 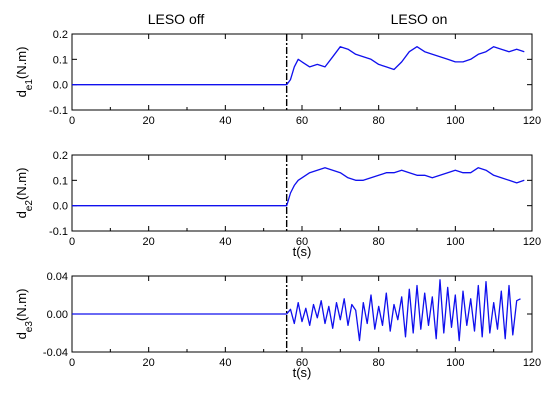 I want to click on phase-label-off: LESO off, so click(x=176, y=19).